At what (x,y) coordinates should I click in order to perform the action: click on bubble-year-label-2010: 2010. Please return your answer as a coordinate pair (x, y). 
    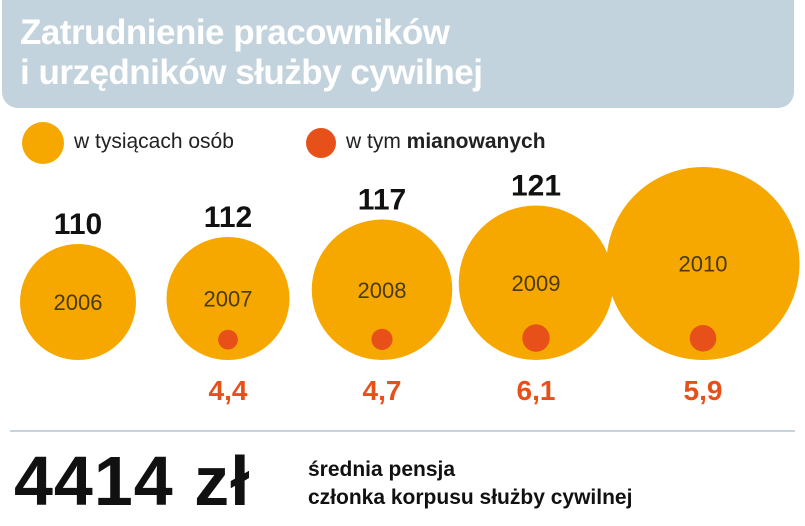
    Looking at the image, I should click on (703, 264).